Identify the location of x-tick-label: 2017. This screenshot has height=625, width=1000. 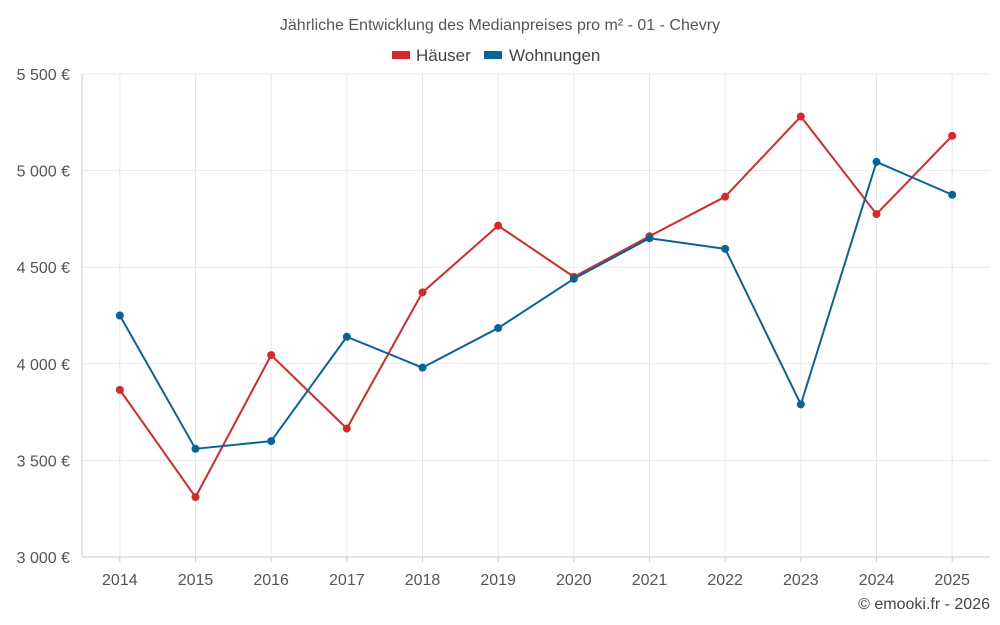
(347, 580).